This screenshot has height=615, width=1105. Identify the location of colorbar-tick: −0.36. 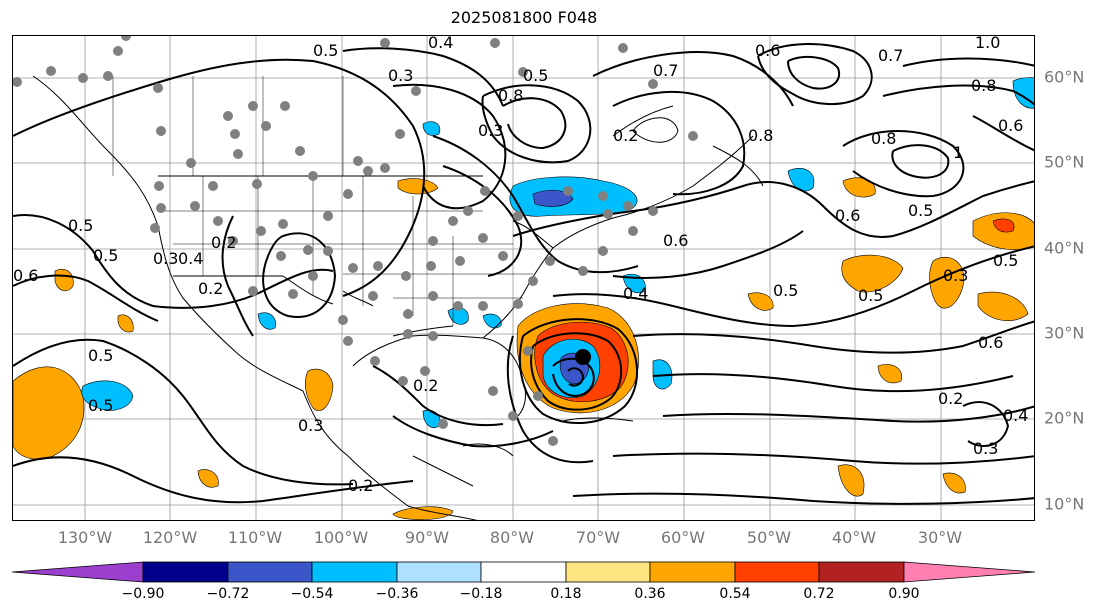
(397, 594).